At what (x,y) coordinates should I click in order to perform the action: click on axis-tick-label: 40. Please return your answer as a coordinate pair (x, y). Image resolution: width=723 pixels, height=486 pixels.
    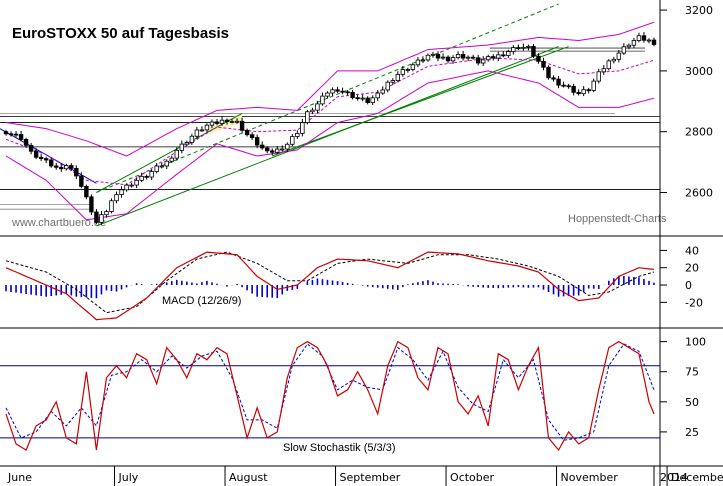
    Looking at the image, I should click on (692, 250).